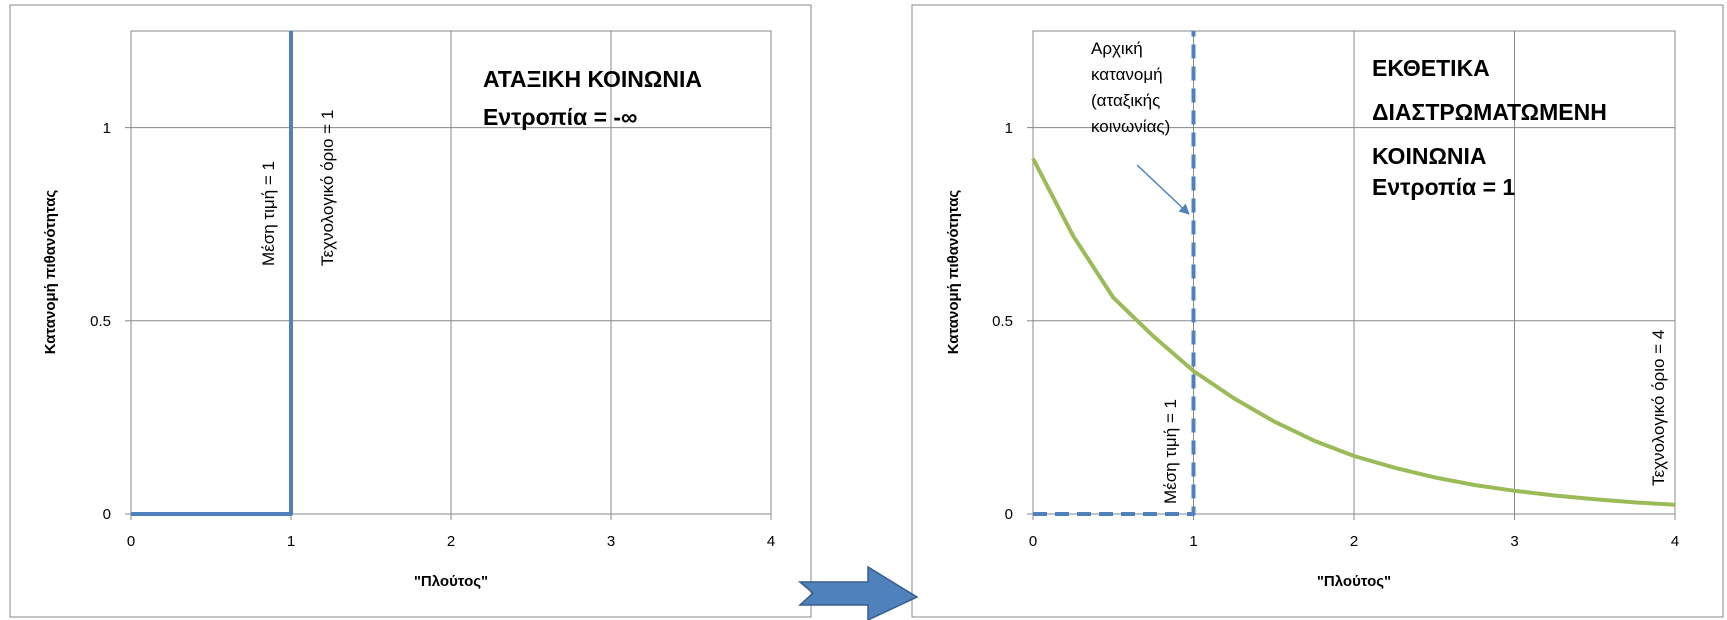  What do you see at coordinates (1170, 451) in the screenshot?
I see `right-mean-label: Μέση τιμή = 1` at bounding box center [1170, 451].